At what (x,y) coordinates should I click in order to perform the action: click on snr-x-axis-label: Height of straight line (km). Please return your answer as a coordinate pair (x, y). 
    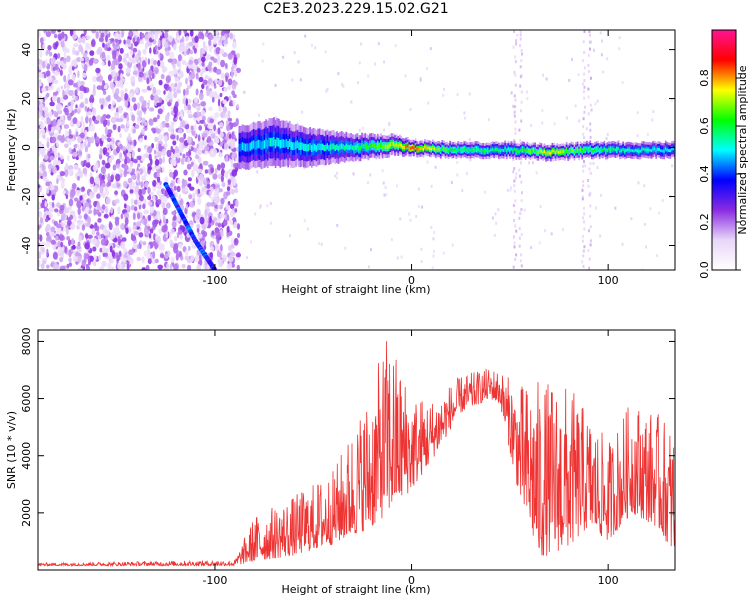
    Looking at the image, I should click on (355, 589).